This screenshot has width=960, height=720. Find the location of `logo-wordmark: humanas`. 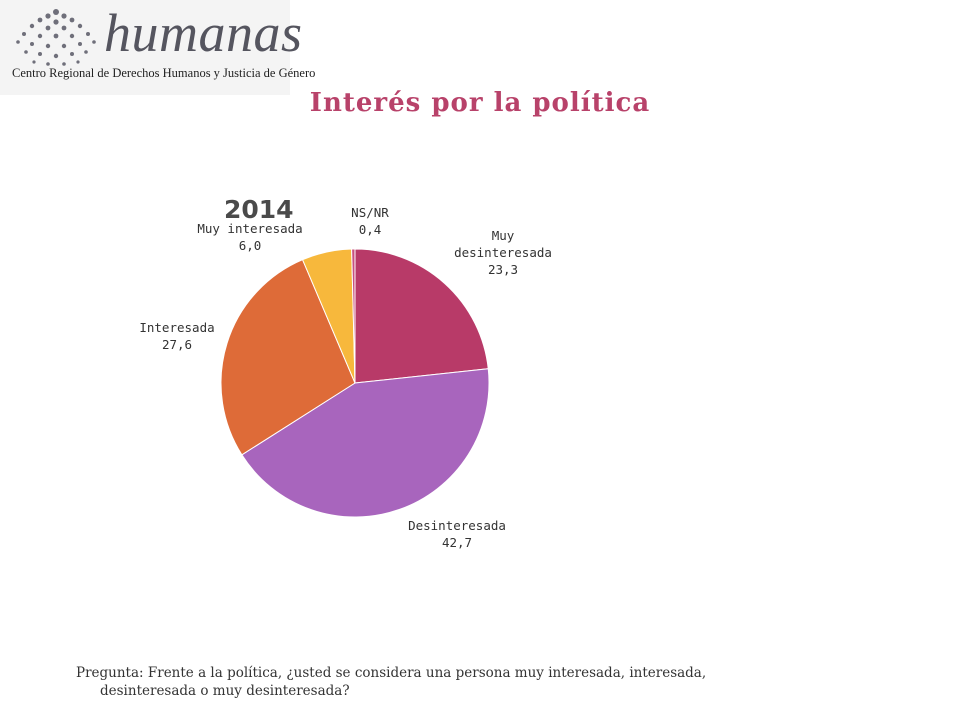

logo-wordmark: humanas is located at coordinates (203, 33).